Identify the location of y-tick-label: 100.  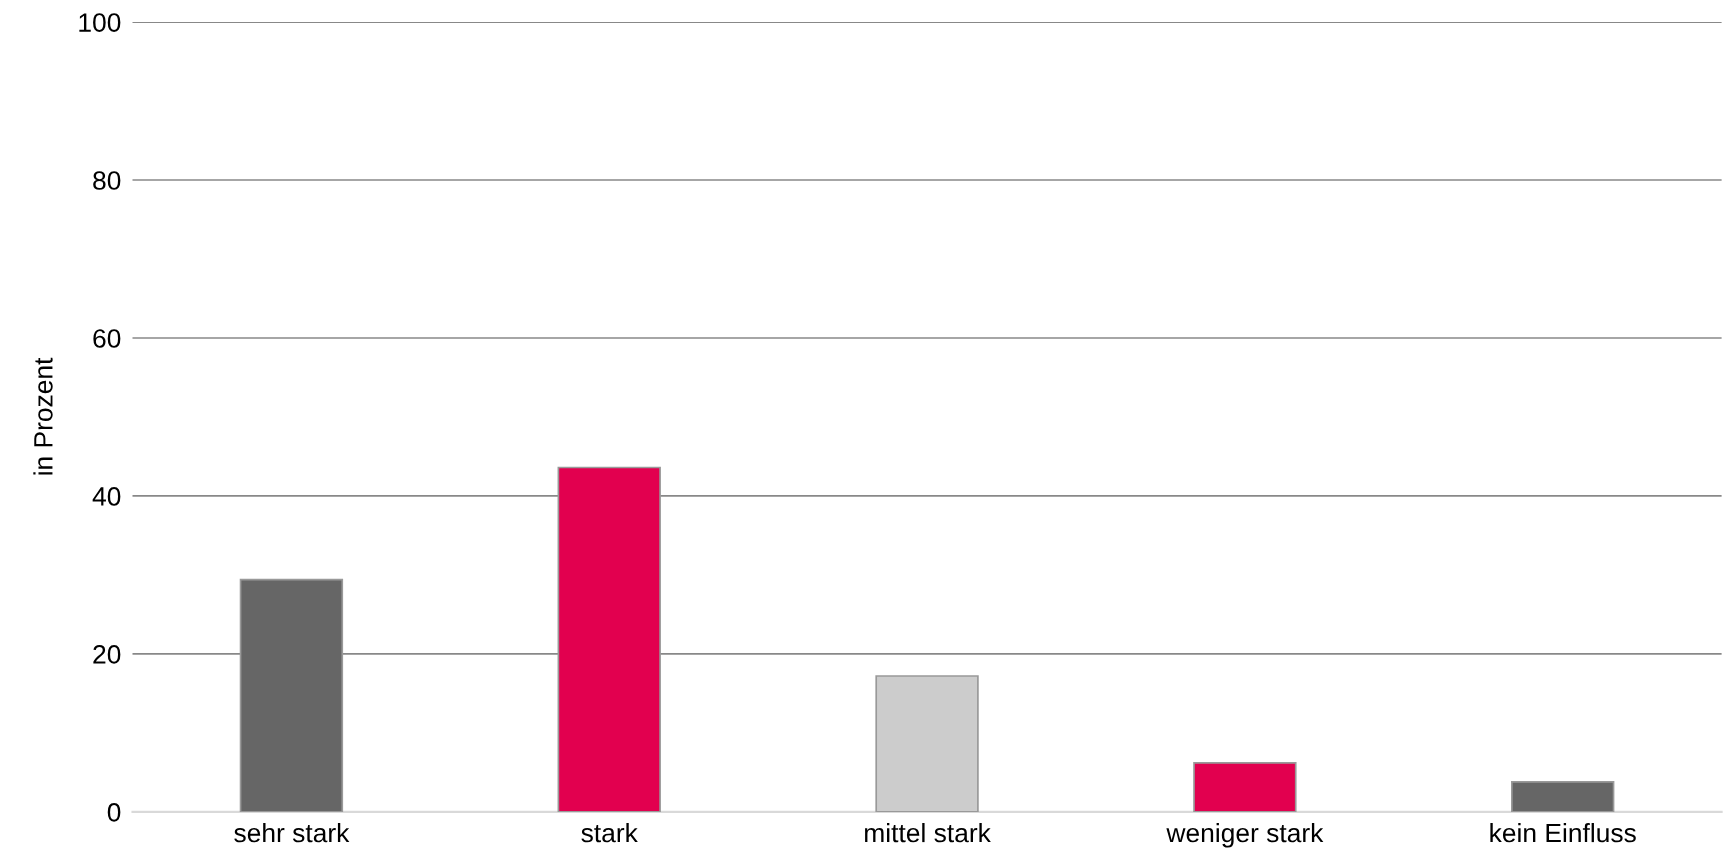
(100, 22).